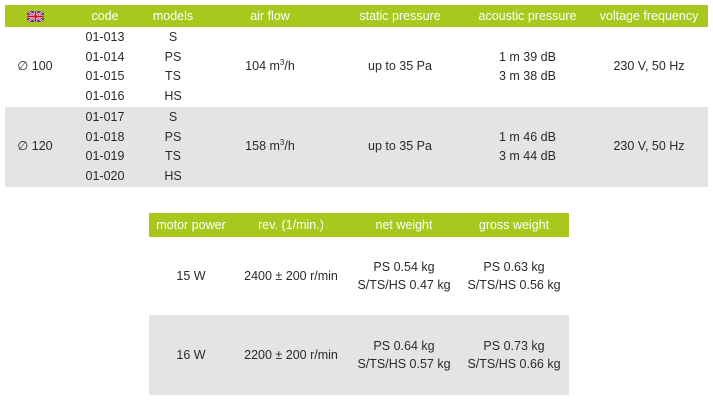 This screenshot has height=400, width=713. Describe the element at coordinates (105, 156) in the screenshot. I see `code-value: 01-019` at that location.